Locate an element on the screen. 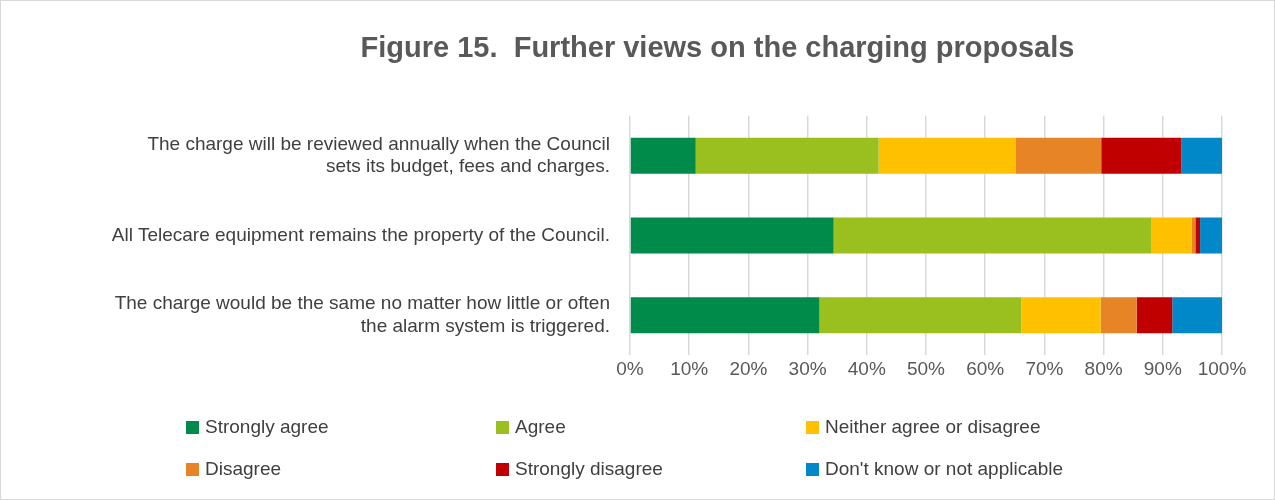 Image resolution: width=1275 pixels, height=500 pixels. x-tick-label: 70% is located at coordinates (1044, 368).